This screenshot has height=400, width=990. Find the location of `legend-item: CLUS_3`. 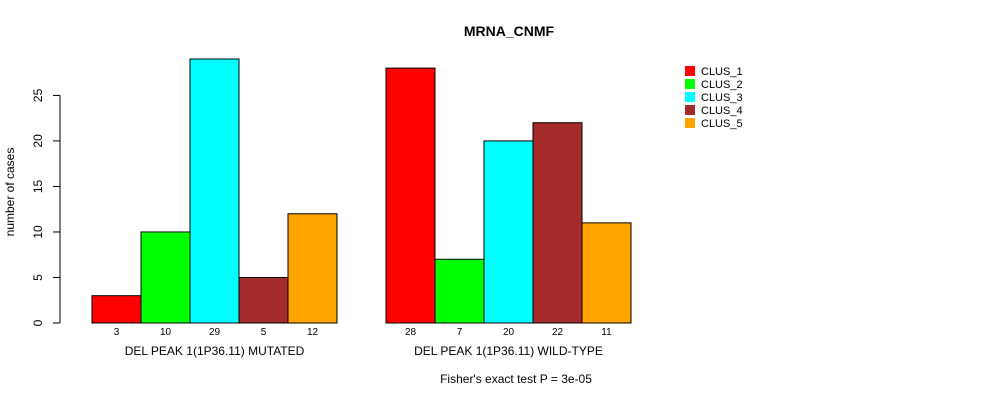

legend-item: CLUS_3 is located at coordinates (714, 98).